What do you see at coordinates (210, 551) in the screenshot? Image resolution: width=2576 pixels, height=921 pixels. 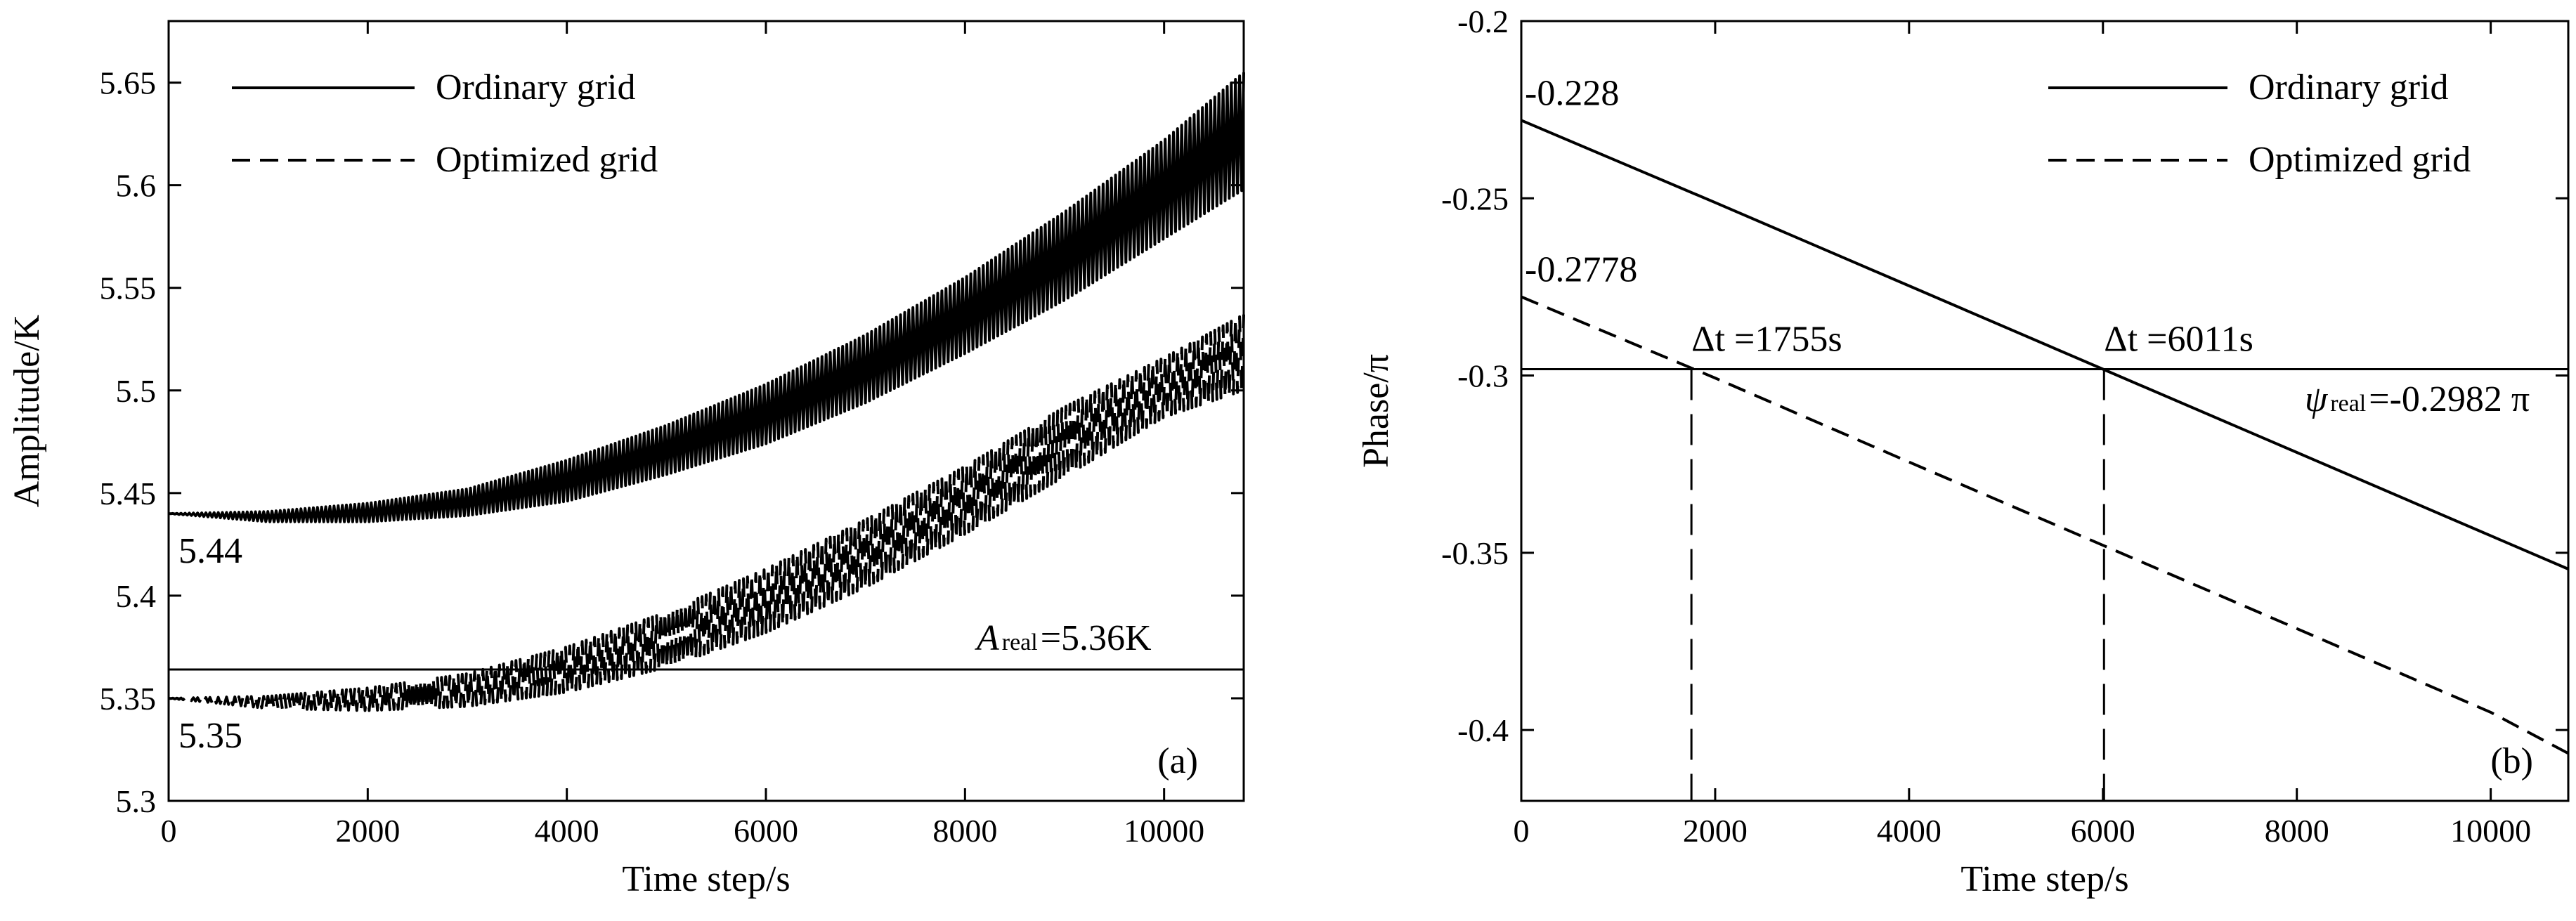 I see `start-value-label: 5.44` at bounding box center [210, 551].